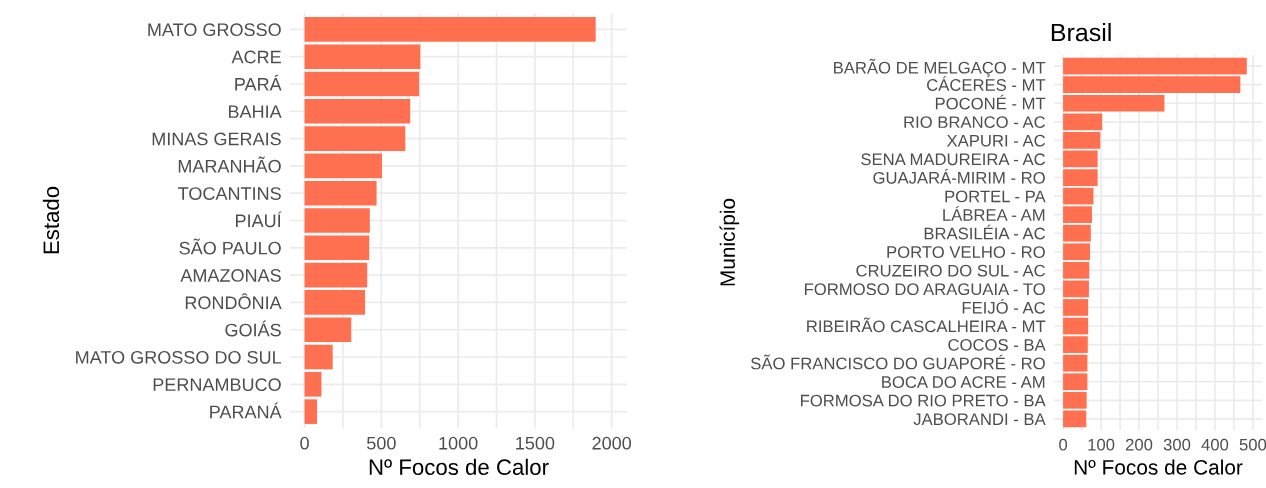 Image resolution: width=1266 pixels, height=488 pixels. Describe the element at coordinates (230, 246) in the screenshot. I see `y-tick-label: SÃO PAULO` at that location.